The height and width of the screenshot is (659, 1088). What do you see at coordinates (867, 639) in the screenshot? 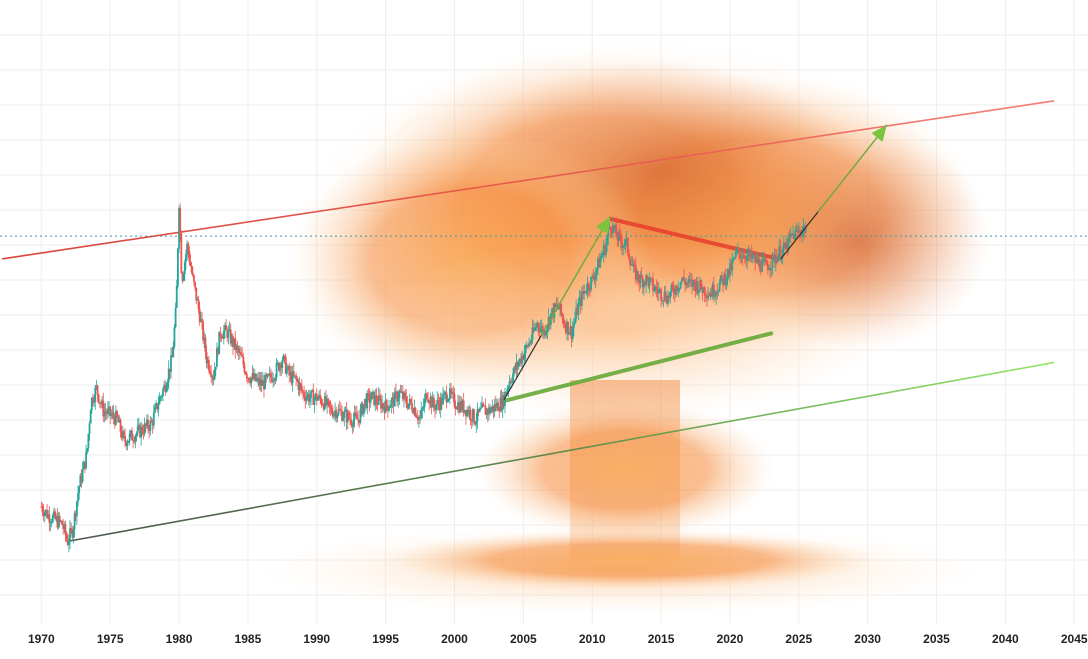
I see `x-tick-label: 2030` at bounding box center [867, 639].